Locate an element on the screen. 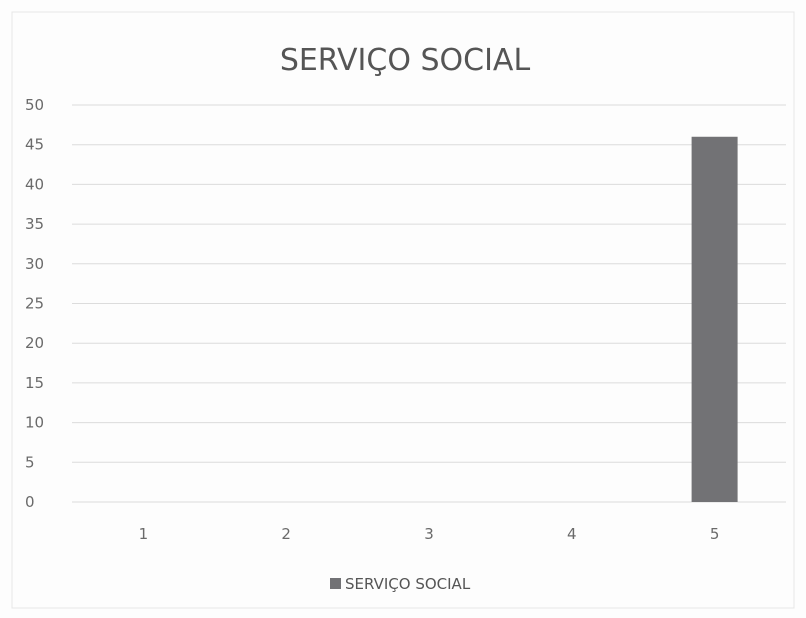 The width and height of the screenshot is (806, 618). chart-title: SERVIÇO SOCIAL is located at coordinates (405, 60).